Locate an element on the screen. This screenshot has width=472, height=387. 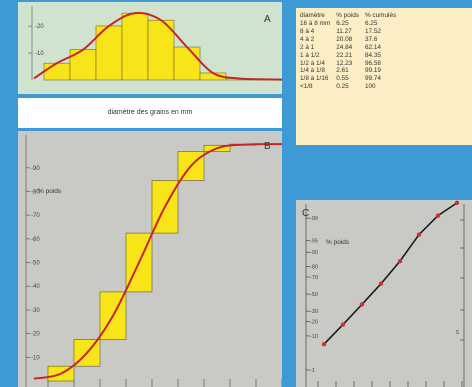
table-cell: 100 is located at coordinates (370, 87).